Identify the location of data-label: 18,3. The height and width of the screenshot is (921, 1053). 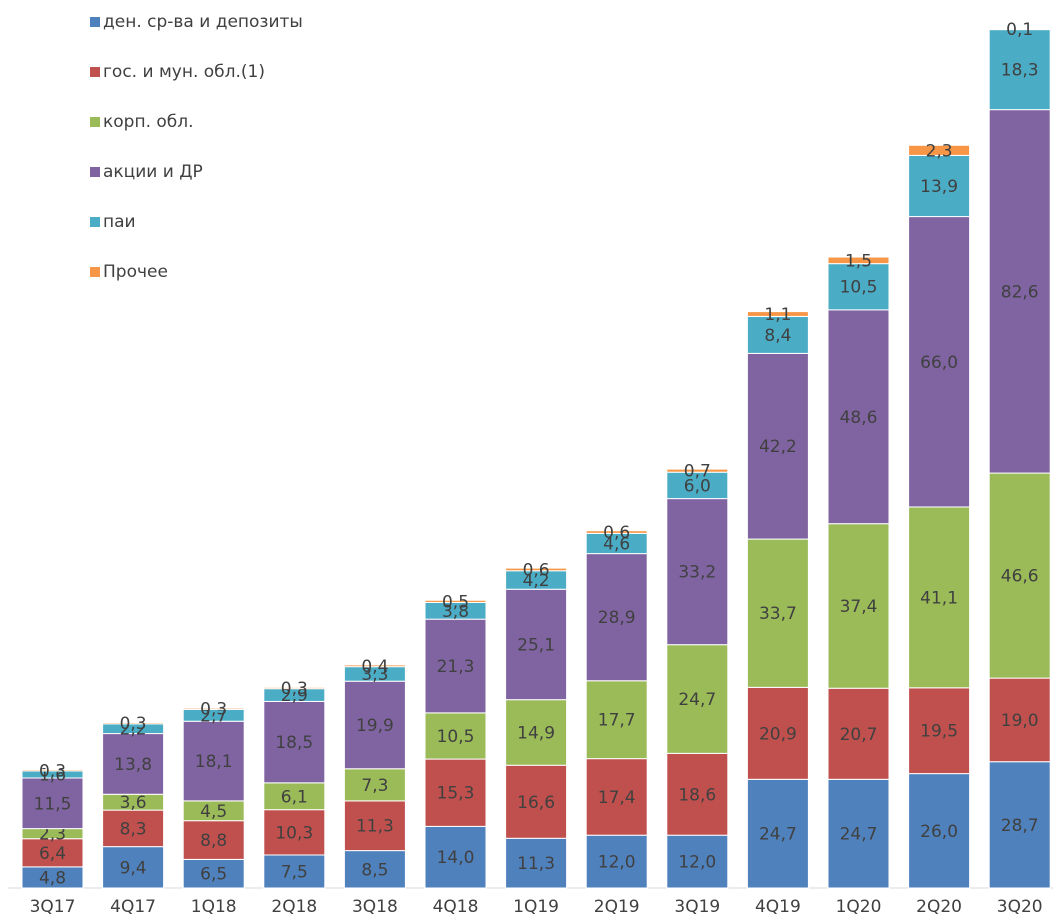
(1020, 70).